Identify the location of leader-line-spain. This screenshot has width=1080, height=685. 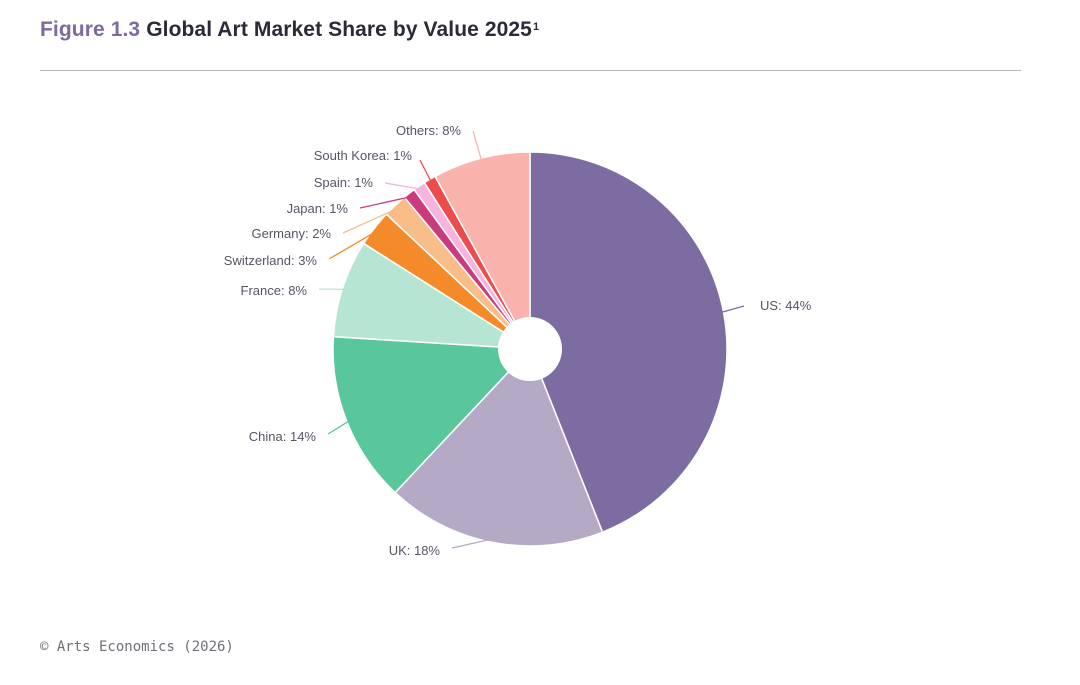
(403, 186).